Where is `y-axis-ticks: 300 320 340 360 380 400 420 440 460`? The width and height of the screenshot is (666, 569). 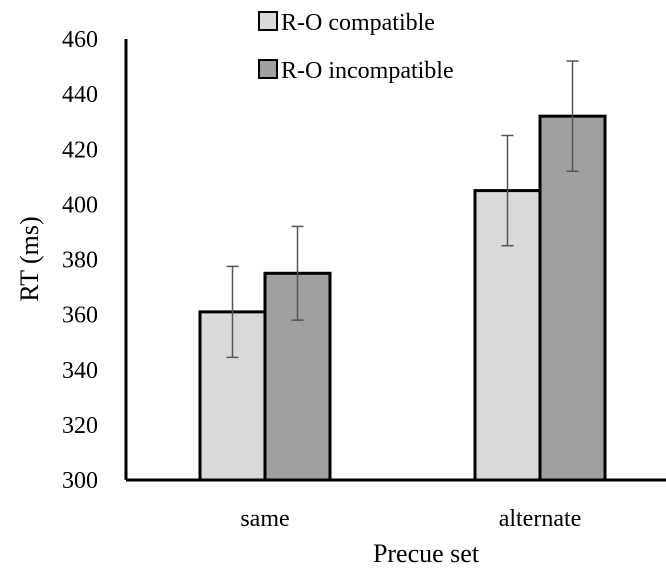 y-axis-ticks: 300 320 340 360 380 400 420 440 460 is located at coordinates (80, 260).